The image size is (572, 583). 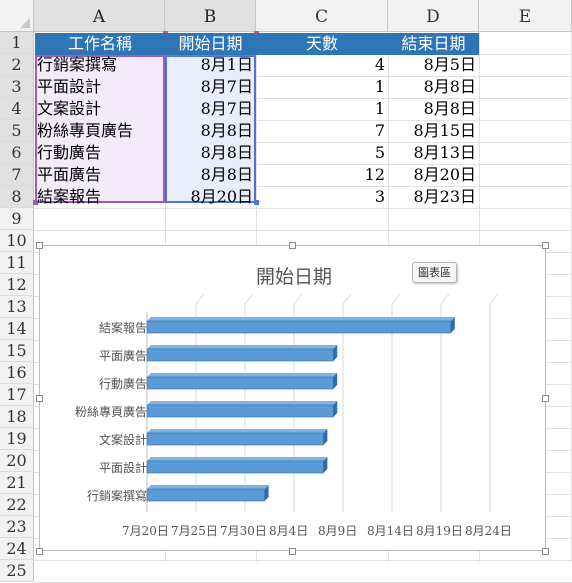 What do you see at coordinates (210, 16) in the screenshot?
I see `column-header-b: B` at bounding box center [210, 16].